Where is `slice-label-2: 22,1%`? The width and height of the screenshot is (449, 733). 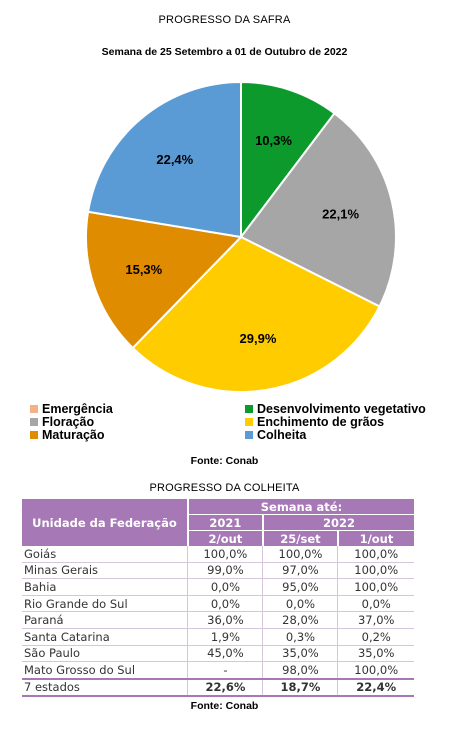 slice-label-2: 22,1% is located at coordinates (340, 214).